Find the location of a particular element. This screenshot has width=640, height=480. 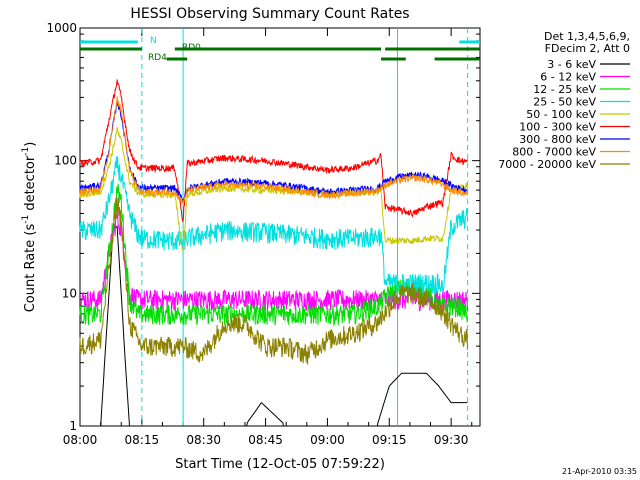

x-axis-label: Start Time (12-Oct-05 07:59:22) is located at coordinates (280, 464).